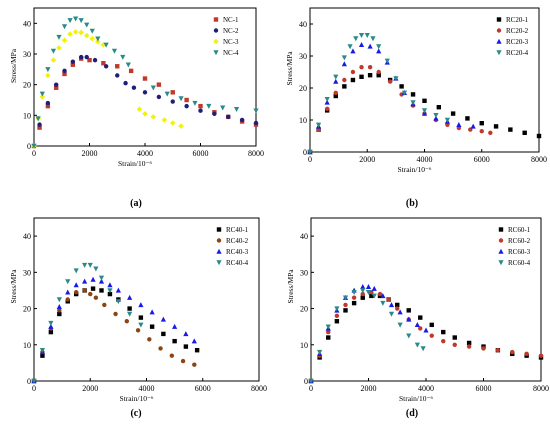 The width and height of the screenshot is (550, 424). What do you see at coordinates (34, 153) in the screenshot?
I see `x-tick-label: 0` at bounding box center [34, 153].